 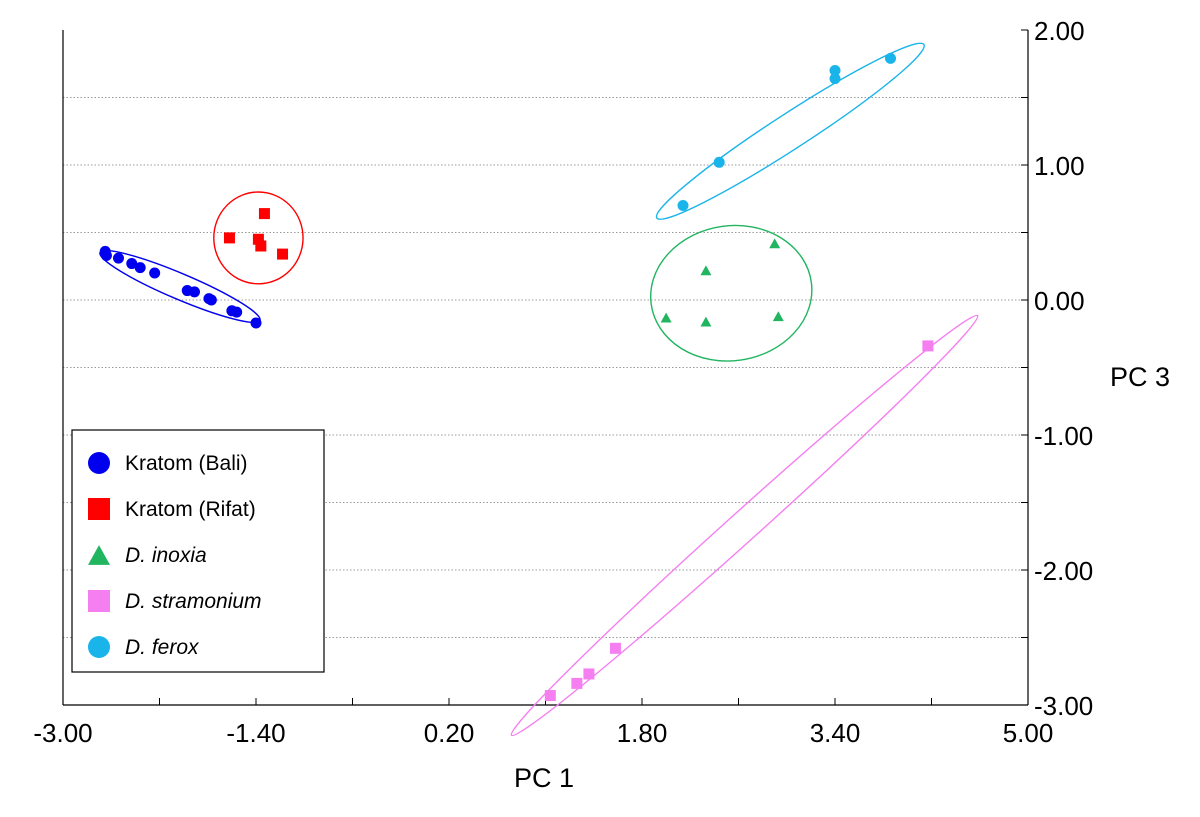 What do you see at coordinates (1063, 571) in the screenshot?
I see `y-tick-label: -2.00` at bounding box center [1063, 571].